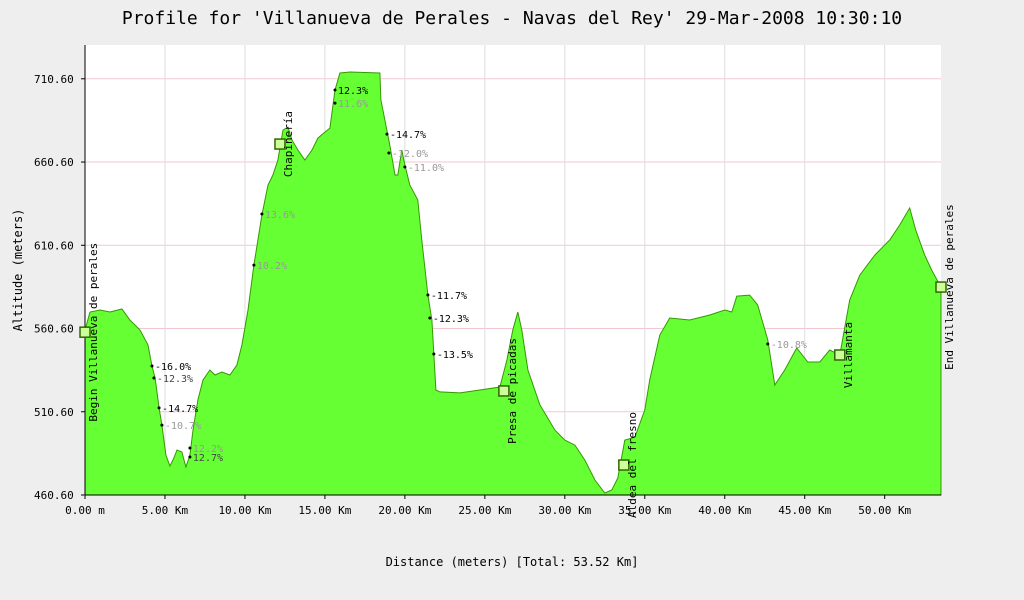  What do you see at coordinates (949, 287) in the screenshot?
I see `waypoint-label: End Villanueva de perales` at bounding box center [949, 287].